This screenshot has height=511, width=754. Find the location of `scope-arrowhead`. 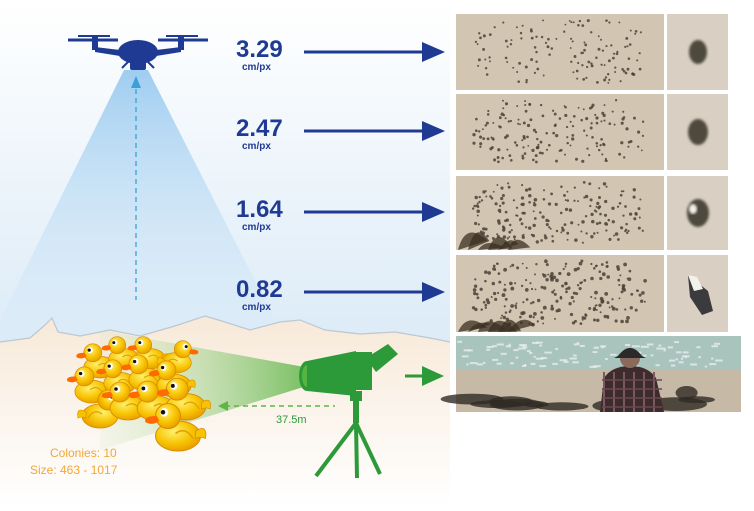

scope-arrowhead is located at coordinates (433, 376).